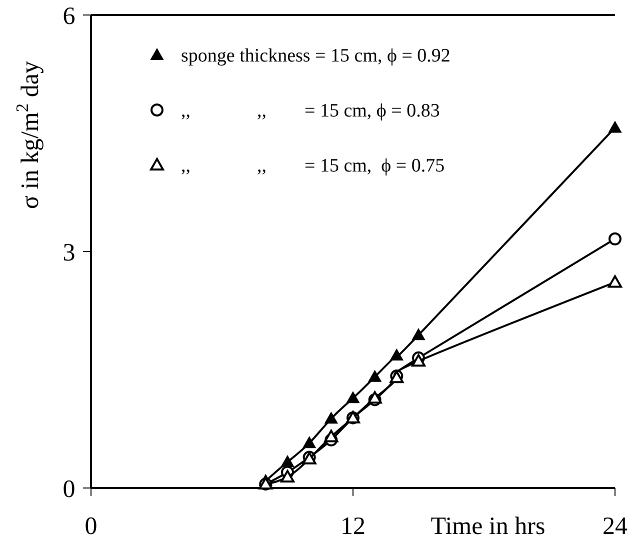 This screenshot has width=629, height=551. I want to click on legend-label: sponge thickness = 15 cm, ϕ = 0.92, so click(315, 56).